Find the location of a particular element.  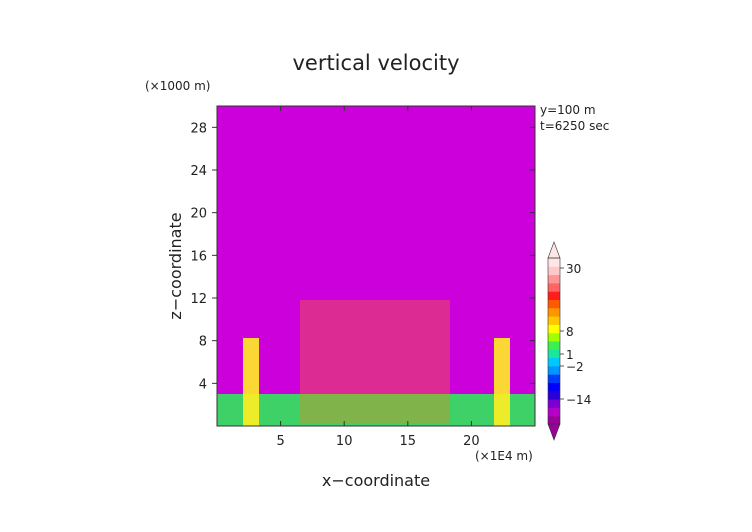

y-tick-label: 16 is located at coordinates (198, 256).